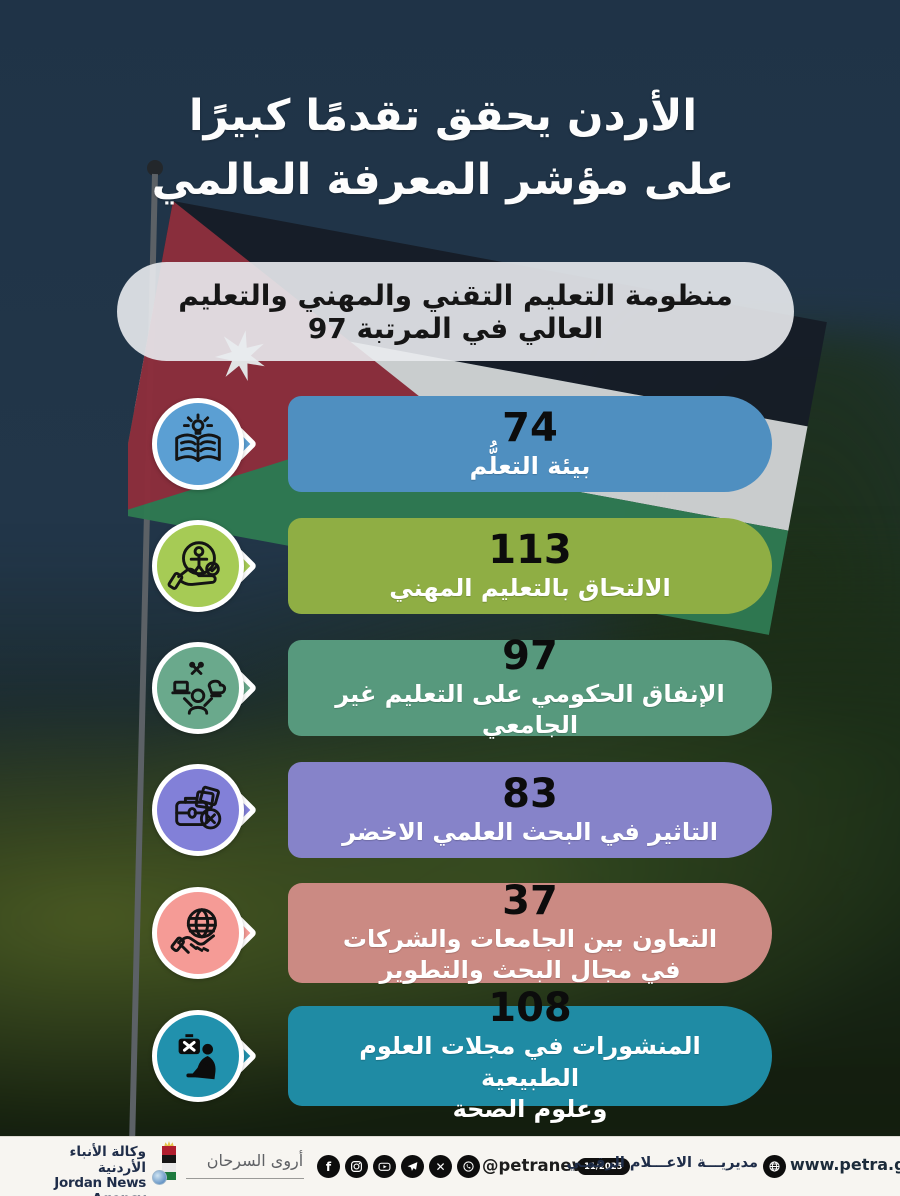 This screenshot has width=900, height=1196. I want to click on title-line1: الأردن يحقق تقدمًا كبيرًا, so click(443, 116).